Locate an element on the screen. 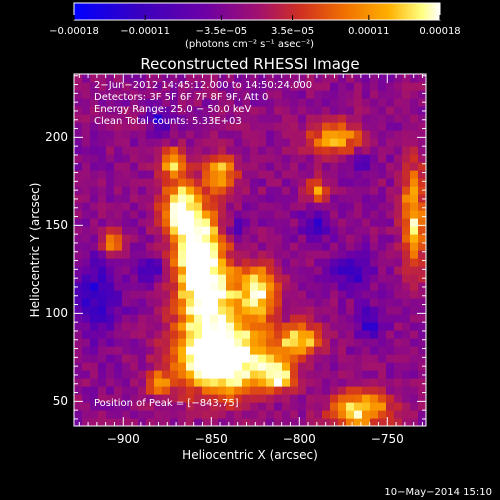 The height and width of the screenshot is (500, 500). chart-title: Reconstructed RHESSI Image is located at coordinates (250, 64).